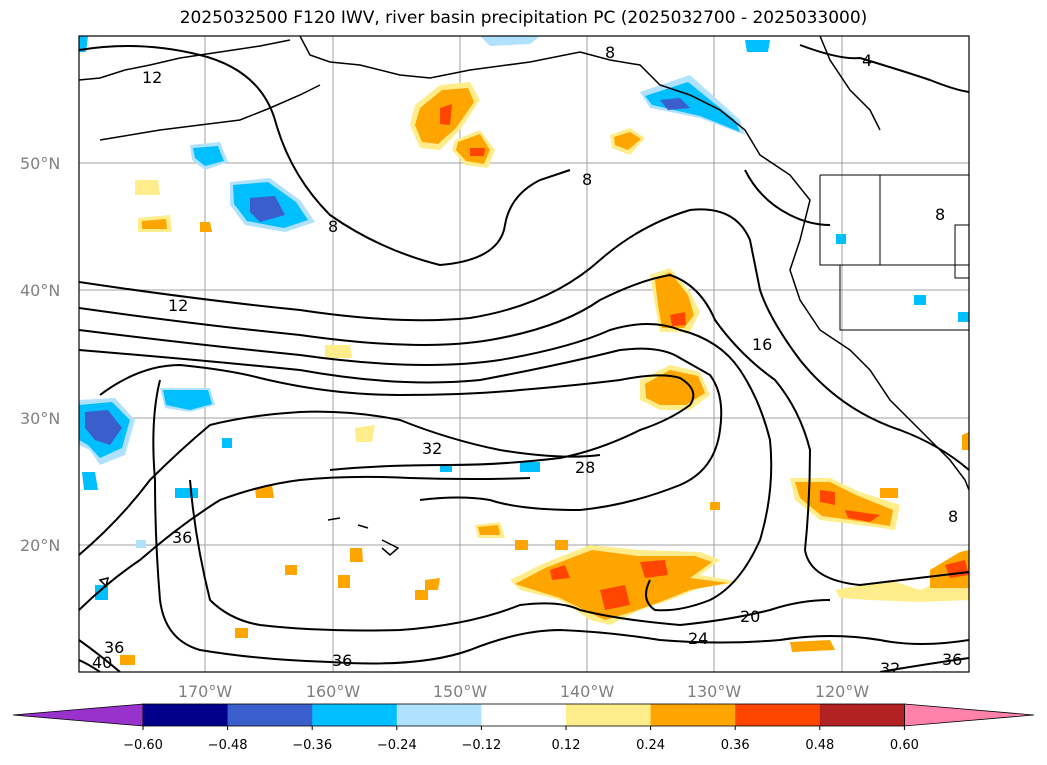  I want to click on lon-label: 140°W, so click(587, 691).